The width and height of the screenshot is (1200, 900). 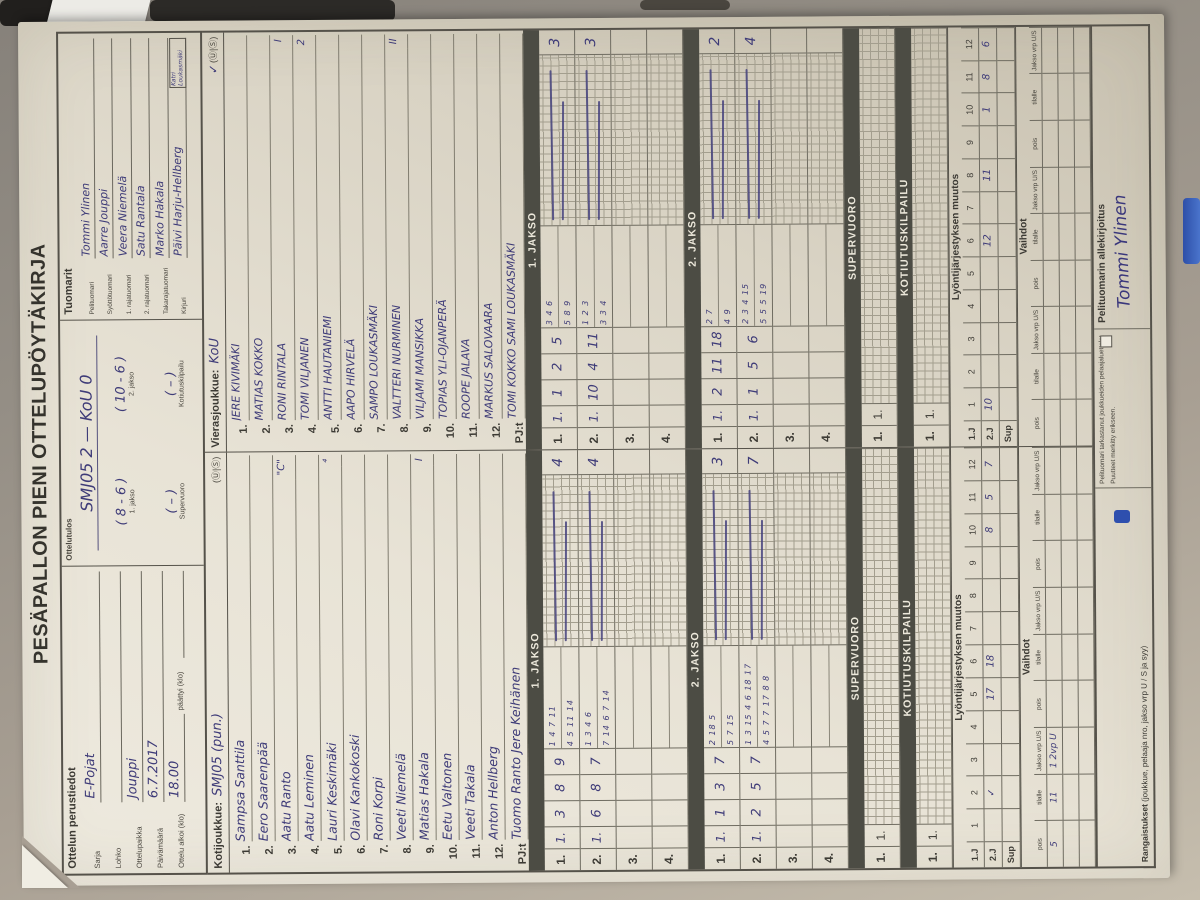 I want to click on score-grid-row: 3., so click(x=633, y=659).